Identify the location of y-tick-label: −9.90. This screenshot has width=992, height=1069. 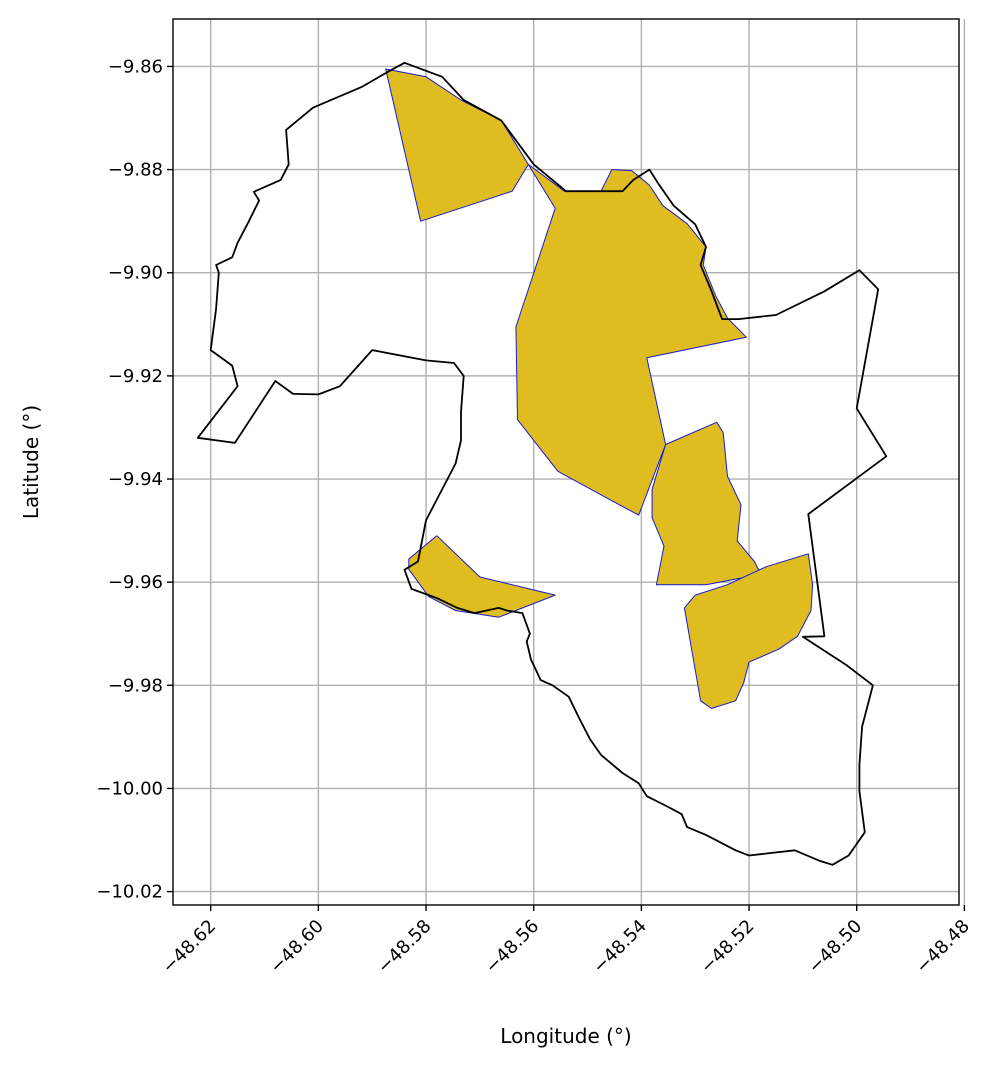
(135, 273).